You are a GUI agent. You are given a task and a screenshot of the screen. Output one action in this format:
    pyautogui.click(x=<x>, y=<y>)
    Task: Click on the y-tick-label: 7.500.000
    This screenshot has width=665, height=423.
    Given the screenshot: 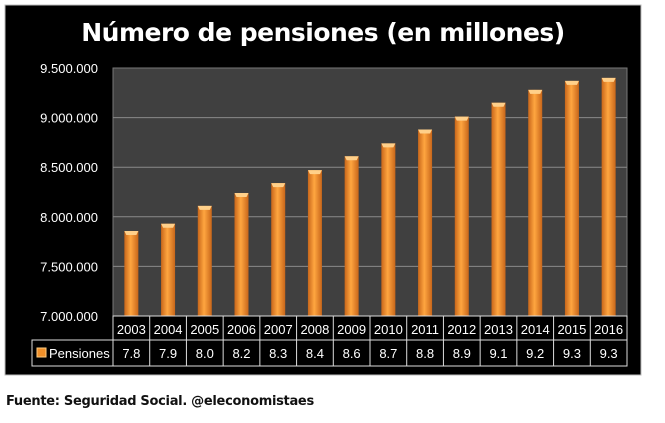 What is the action you would take?
    pyautogui.click(x=69, y=266)
    